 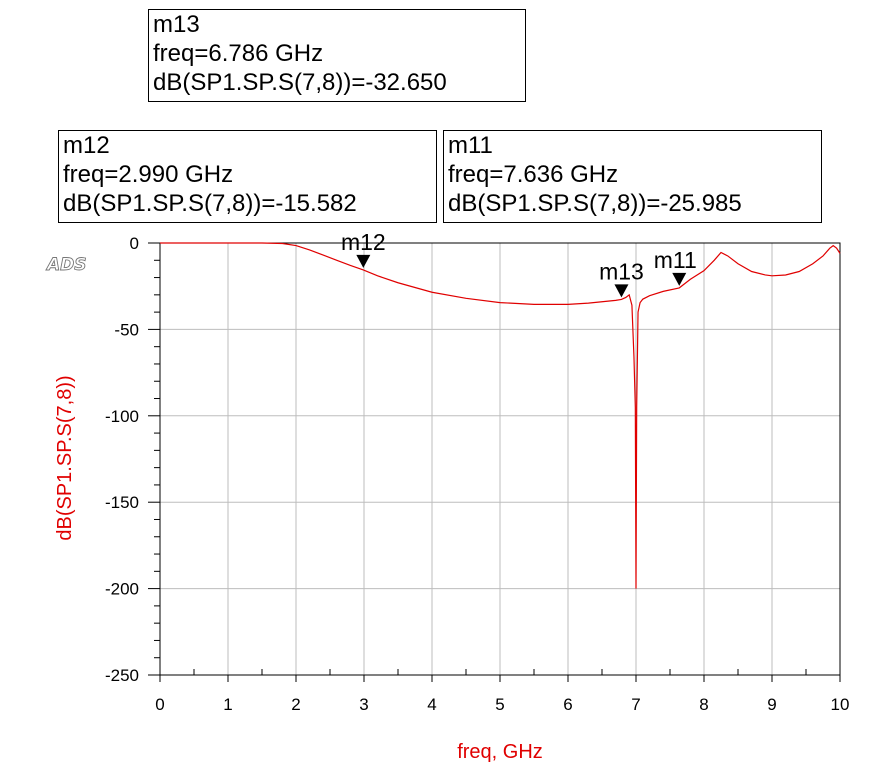 What do you see at coordinates (122, 502) in the screenshot?
I see `y-tick-label: -150` at bounding box center [122, 502].